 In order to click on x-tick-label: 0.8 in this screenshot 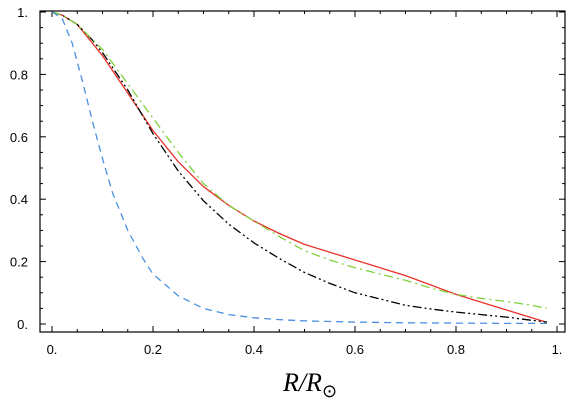, I will do `click(456, 349)`.